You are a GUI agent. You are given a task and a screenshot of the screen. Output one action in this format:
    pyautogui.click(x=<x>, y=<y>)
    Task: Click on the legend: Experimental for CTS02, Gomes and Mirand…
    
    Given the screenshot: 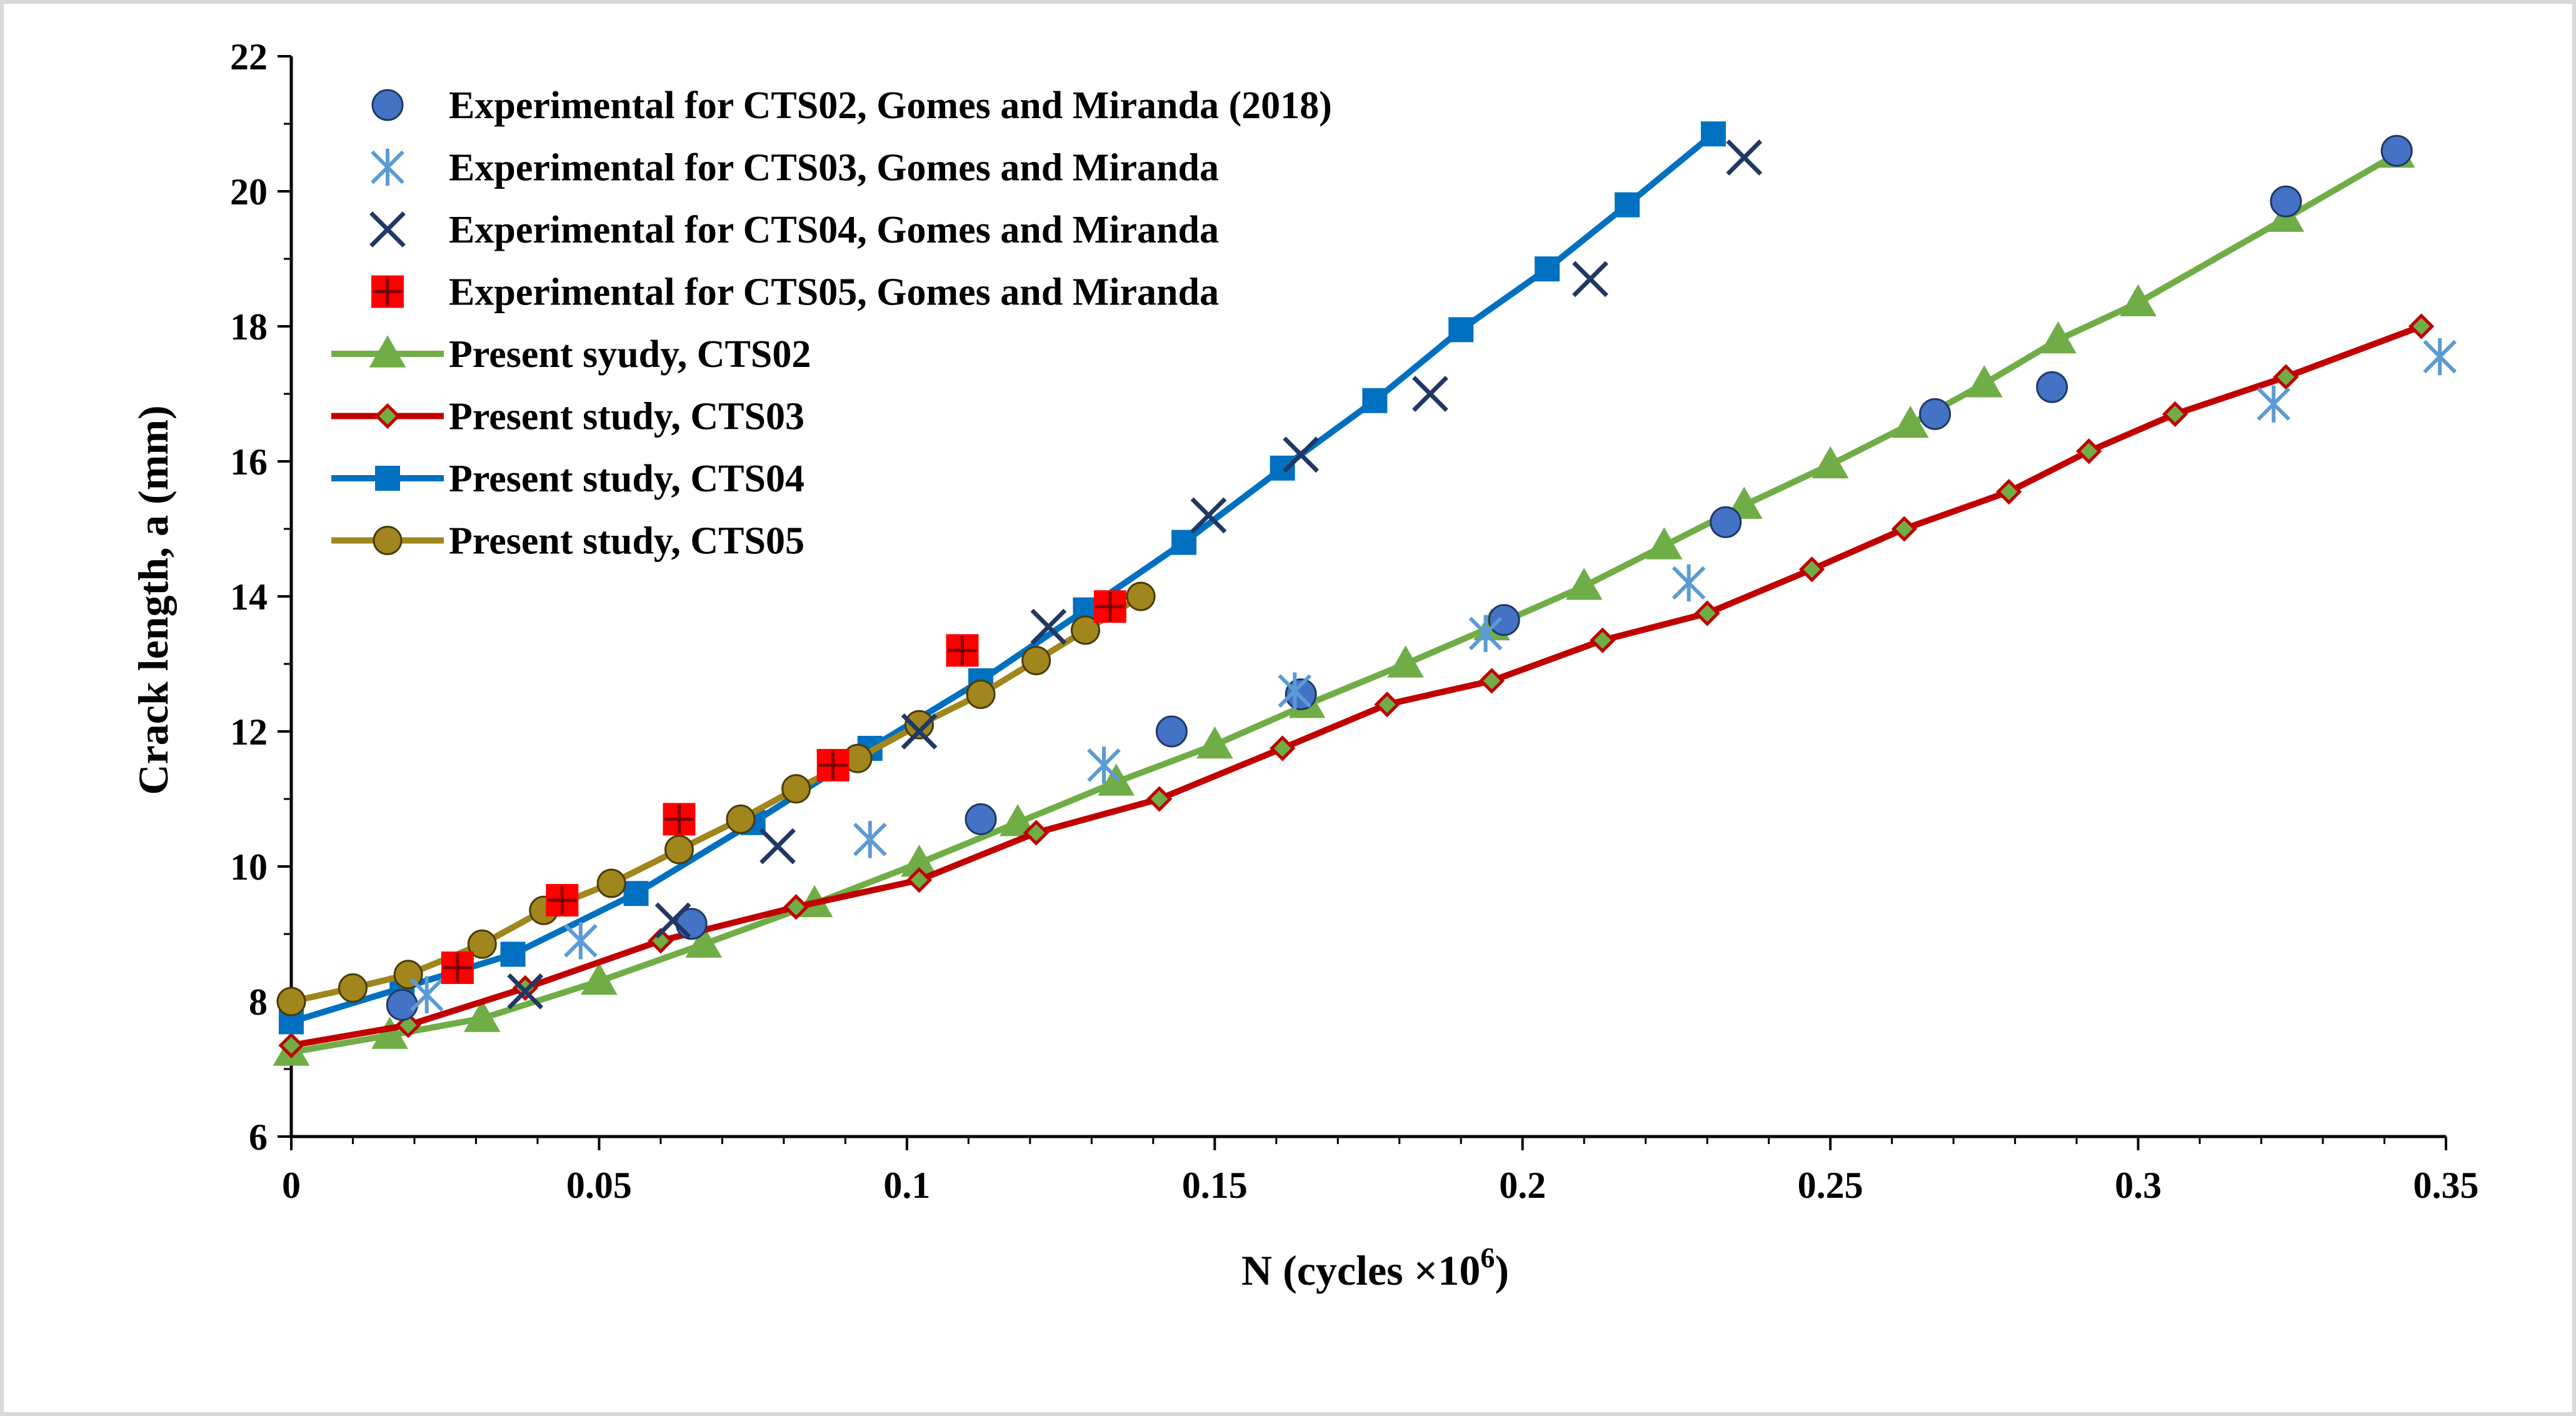 What is the action you would take?
    pyautogui.click(x=831, y=323)
    